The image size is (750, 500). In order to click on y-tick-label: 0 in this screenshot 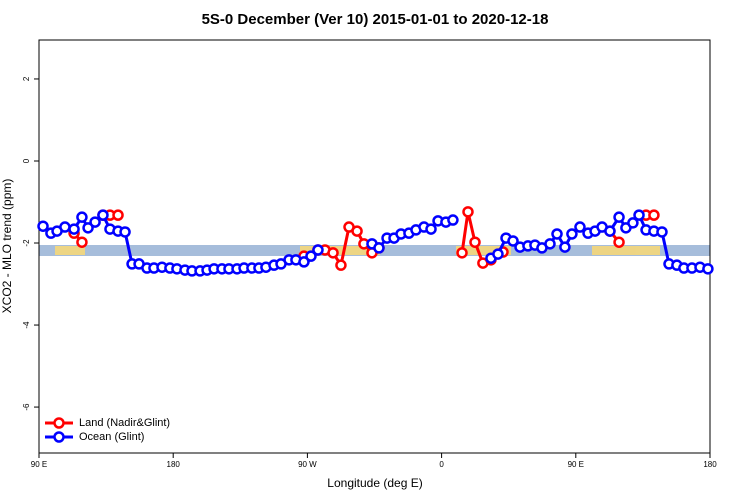, I will do `click(26, 160)`.